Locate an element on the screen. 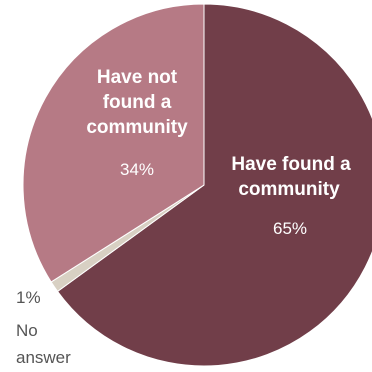 This screenshot has height=372, width=372. slice-label-found-line-1: Have found a is located at coordinates (291, 164).